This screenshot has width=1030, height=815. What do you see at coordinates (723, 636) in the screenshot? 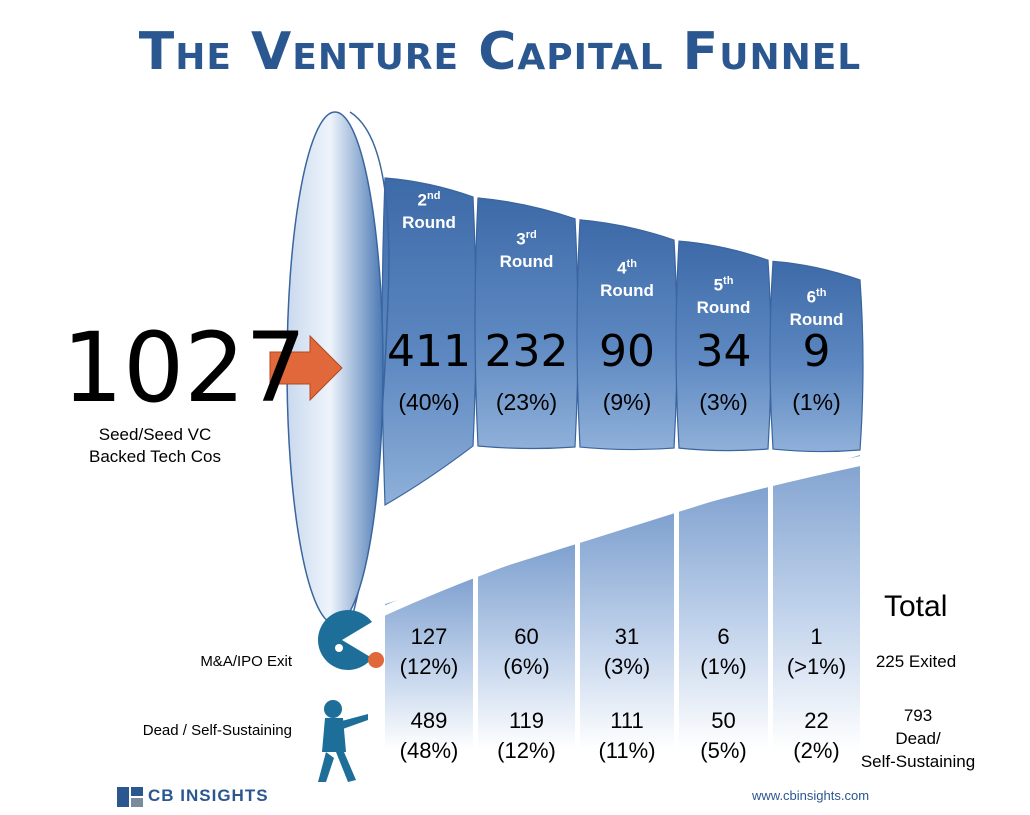
I see `exit-count: 6` at bounding box center [723, 636].